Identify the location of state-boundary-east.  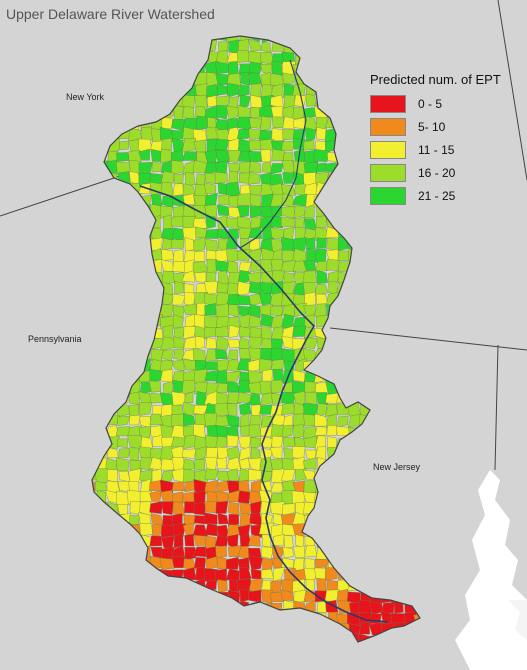
(512, 90).